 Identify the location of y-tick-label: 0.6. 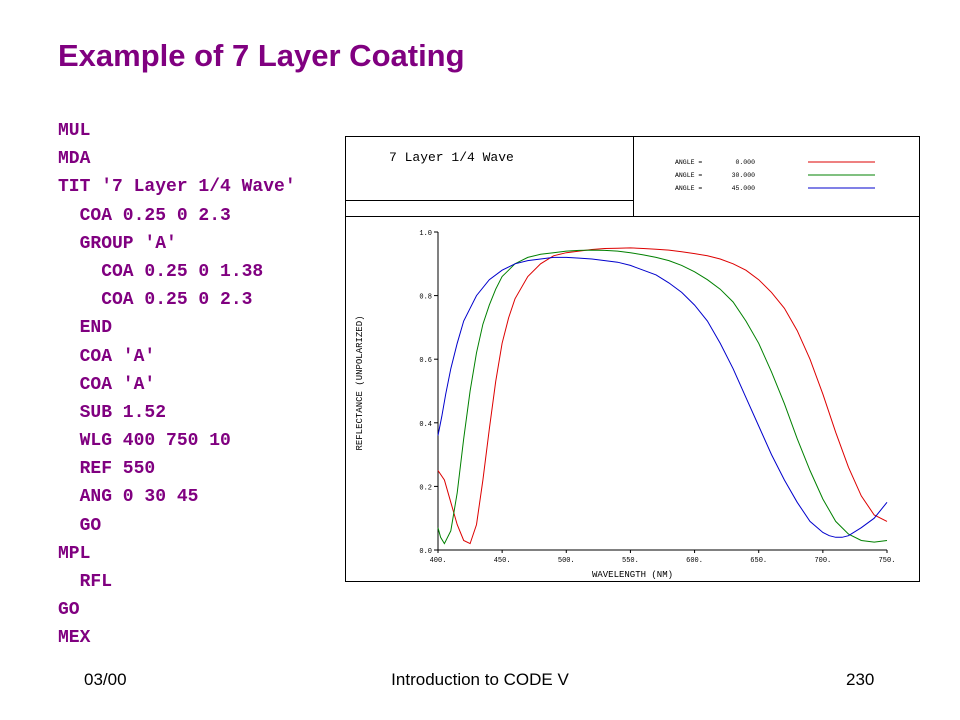
(425, 361).